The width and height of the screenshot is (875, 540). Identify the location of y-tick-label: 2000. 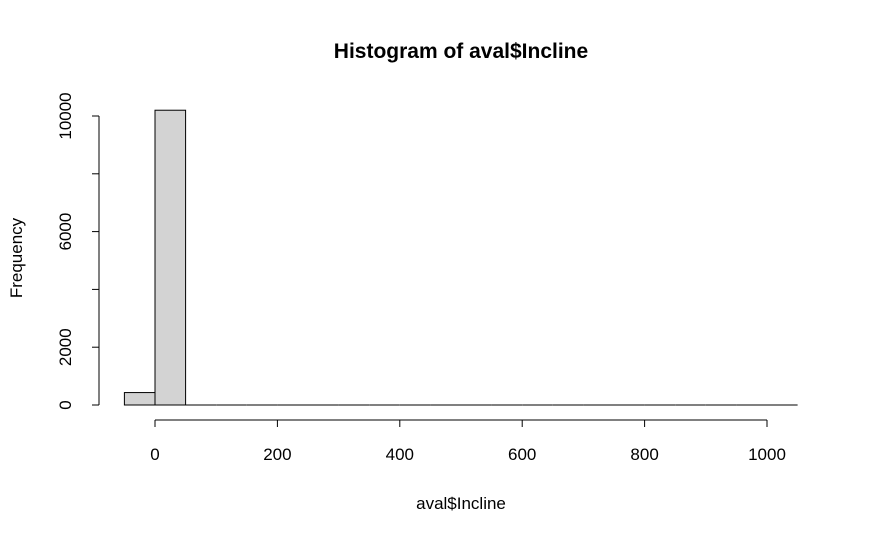
(65, 347).